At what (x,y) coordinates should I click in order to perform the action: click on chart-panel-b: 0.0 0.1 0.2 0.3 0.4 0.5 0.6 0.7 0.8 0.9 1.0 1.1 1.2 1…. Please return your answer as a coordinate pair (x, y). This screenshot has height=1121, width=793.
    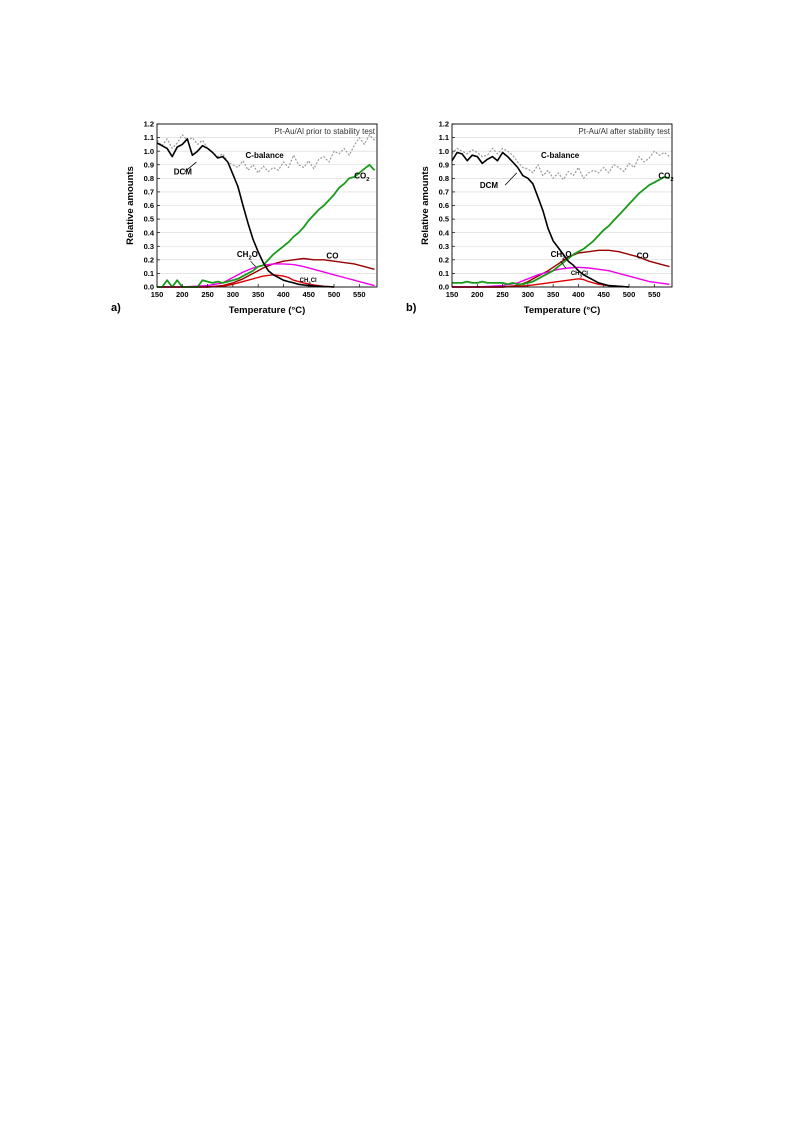
    Looking at the image, I should click on (540, 217).